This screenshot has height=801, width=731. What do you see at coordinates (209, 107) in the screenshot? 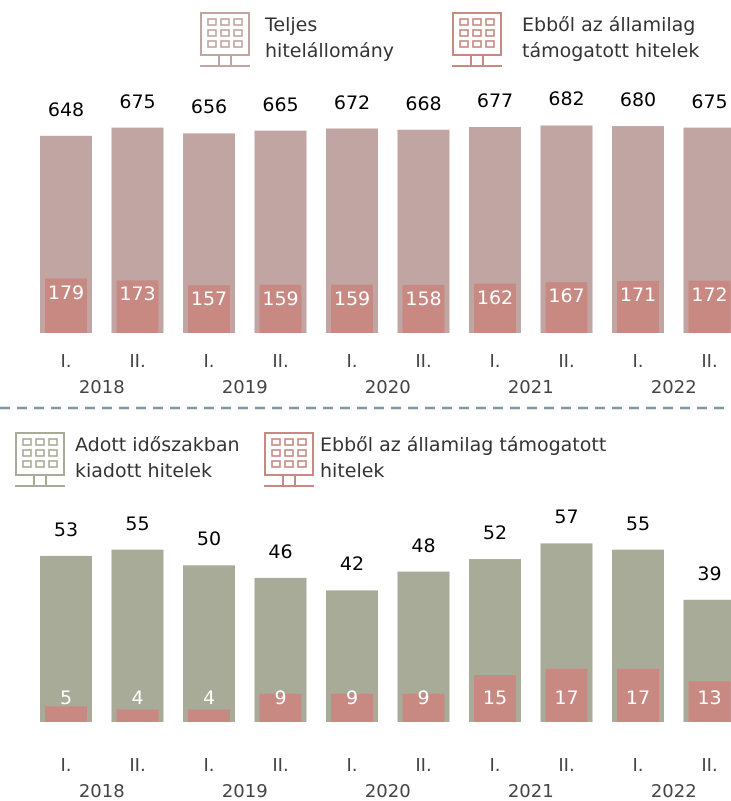
I see `value-label: 656` at bounding box center [209, 107].